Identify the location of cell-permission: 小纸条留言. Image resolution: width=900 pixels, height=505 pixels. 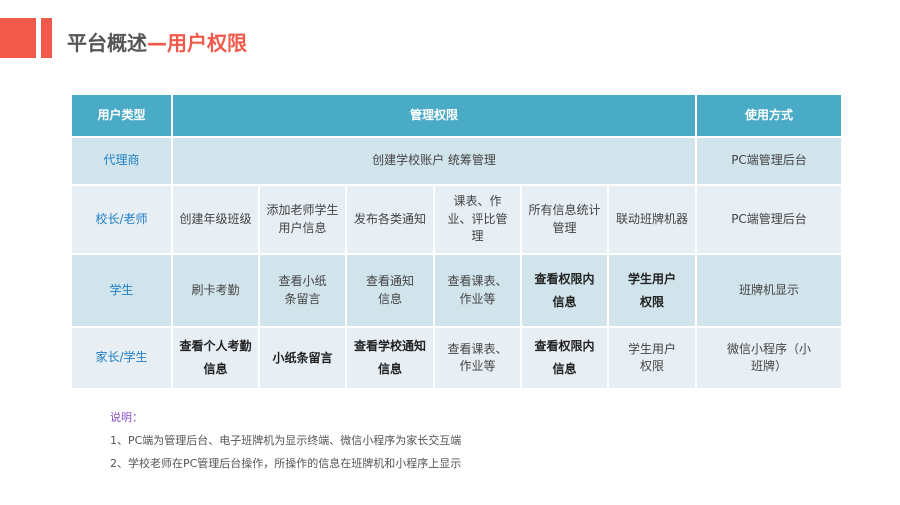
(302, 358).